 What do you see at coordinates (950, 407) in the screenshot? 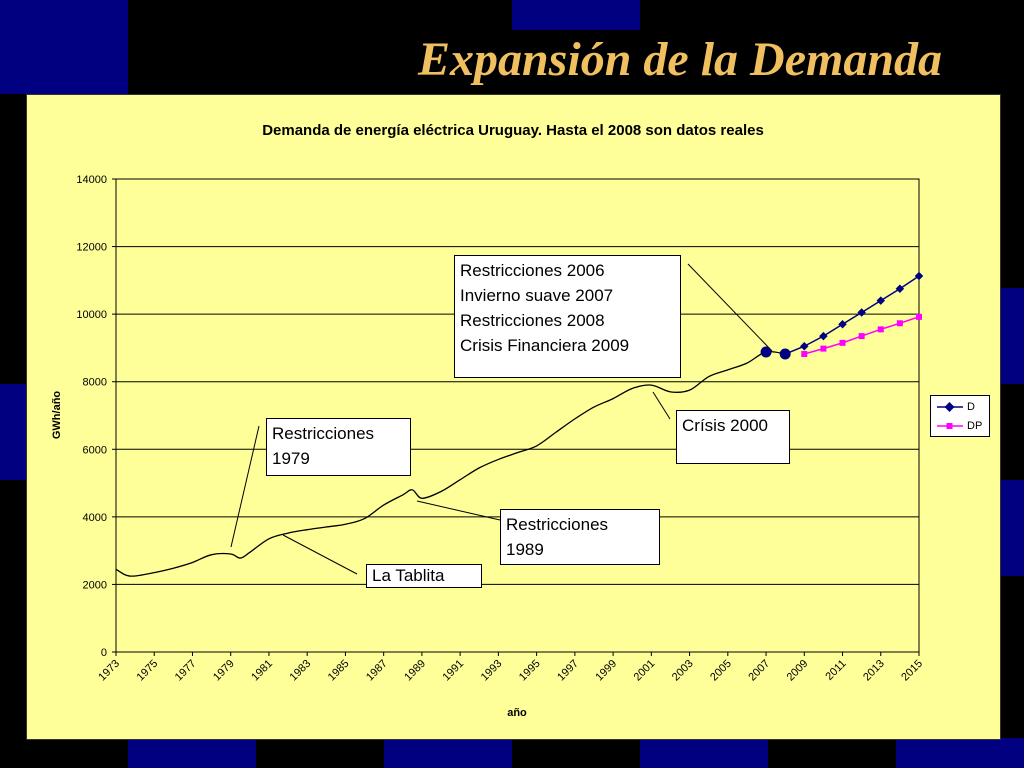
I see `legend-marker-d` at bounding box center [950, 407].